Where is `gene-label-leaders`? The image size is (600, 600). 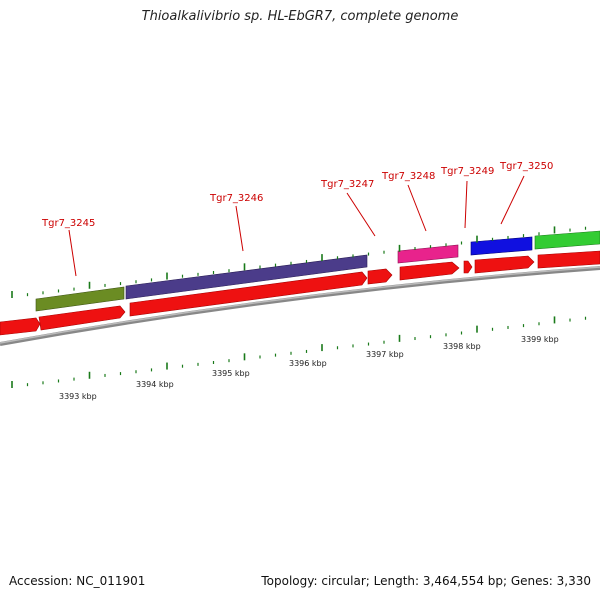 gene-label-leaders is located at coordinates (296, 226).